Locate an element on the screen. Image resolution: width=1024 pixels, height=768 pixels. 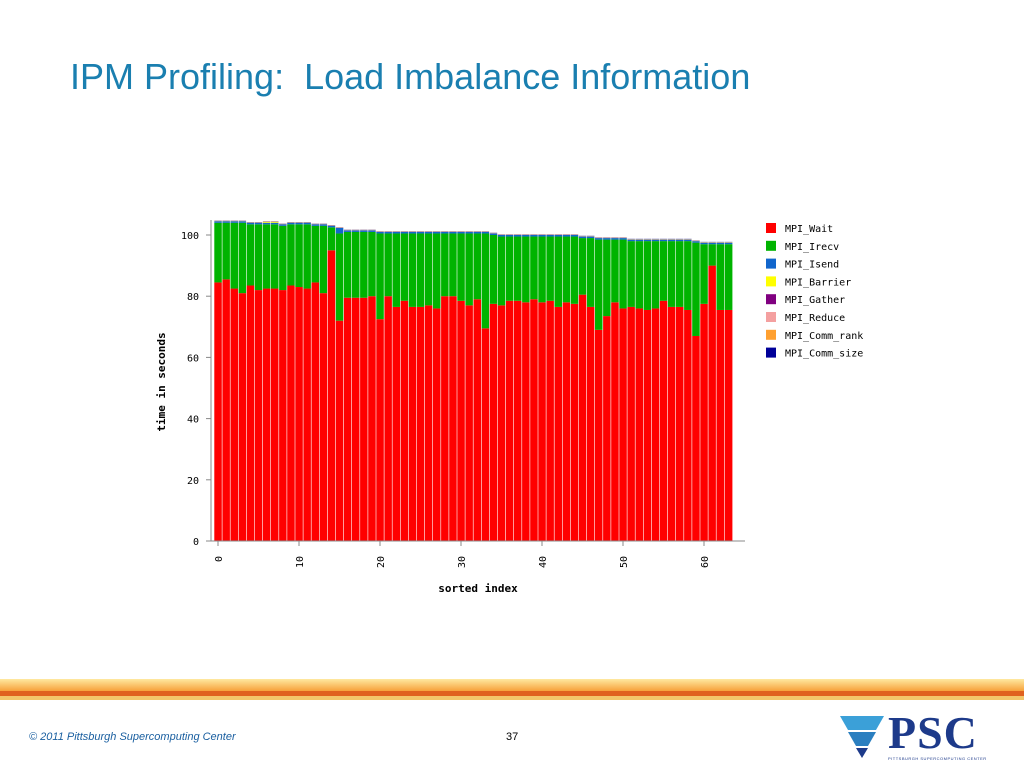
y-tick-label: 20 is located at coordinates (193, 481).